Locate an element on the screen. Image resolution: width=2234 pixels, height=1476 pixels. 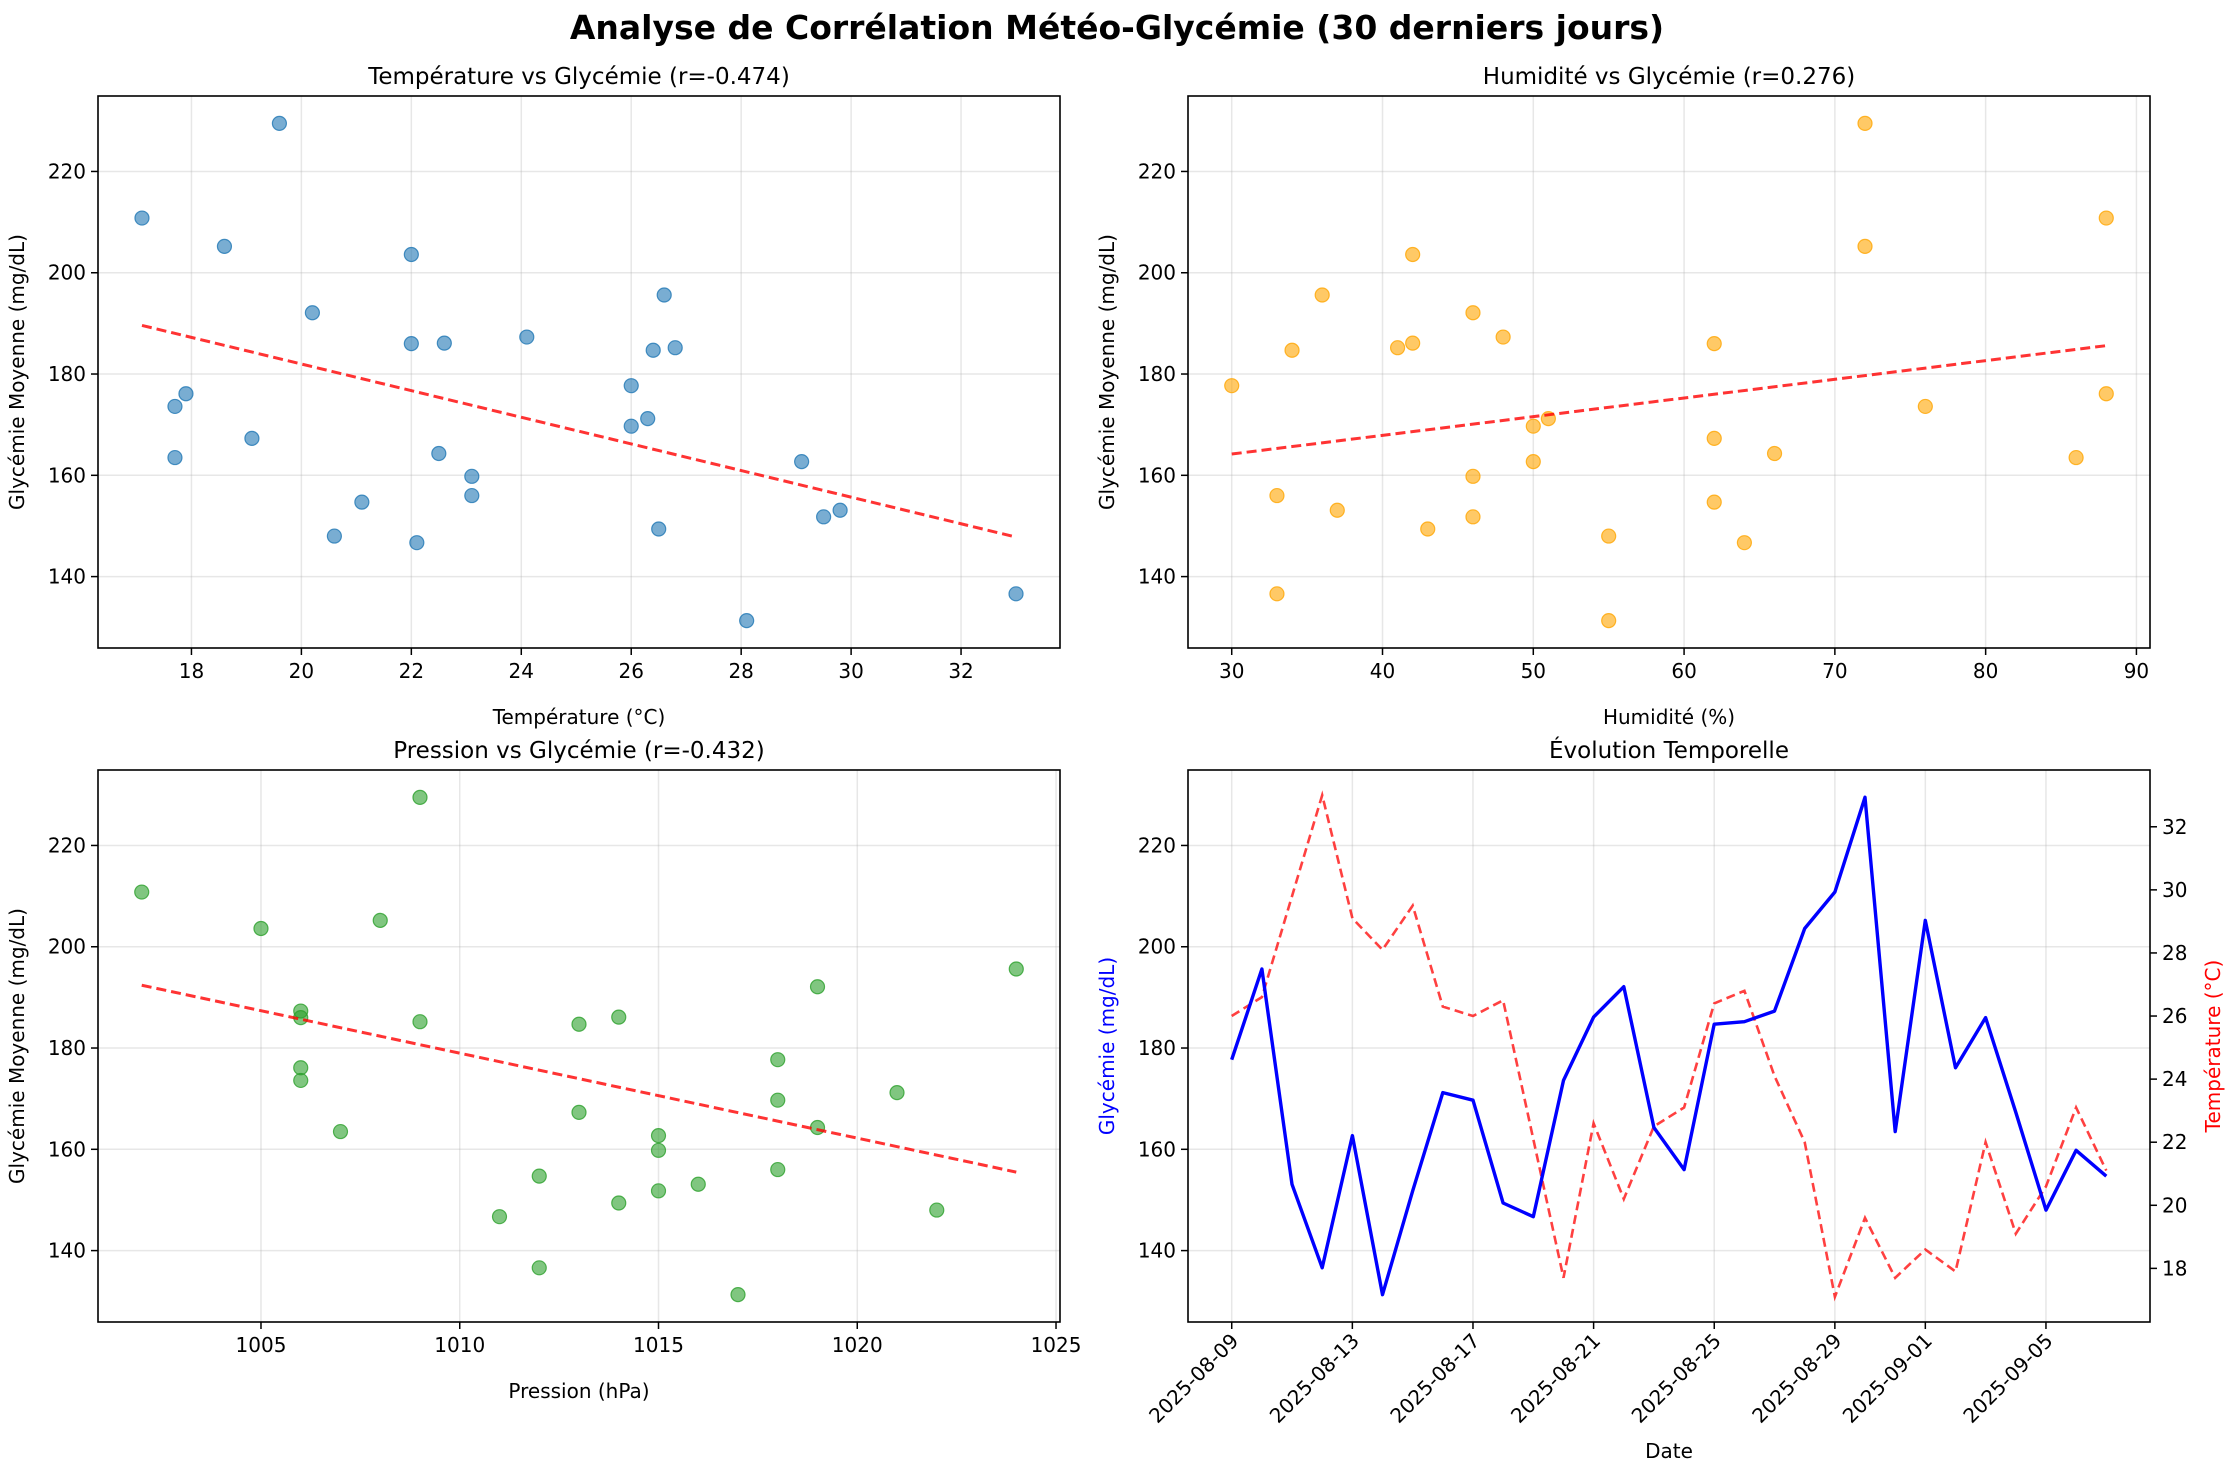
pres-ylabel: Glycémie Moyenne (mg/dL) is located at coordinates (17, 1046).